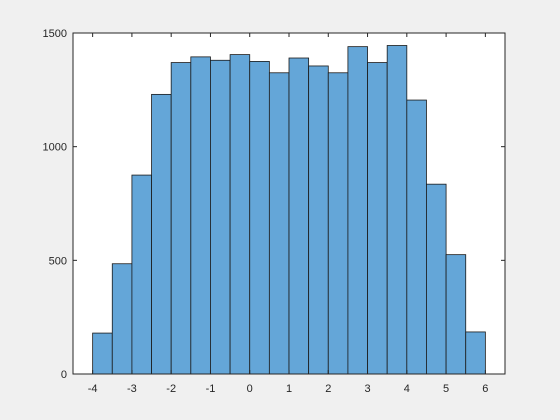 The image size is (560, 420). What do you see at coordinates (55, 148) in the screenshot?
I see `y-tick-label: 1000` at bounding box center [55, 148].